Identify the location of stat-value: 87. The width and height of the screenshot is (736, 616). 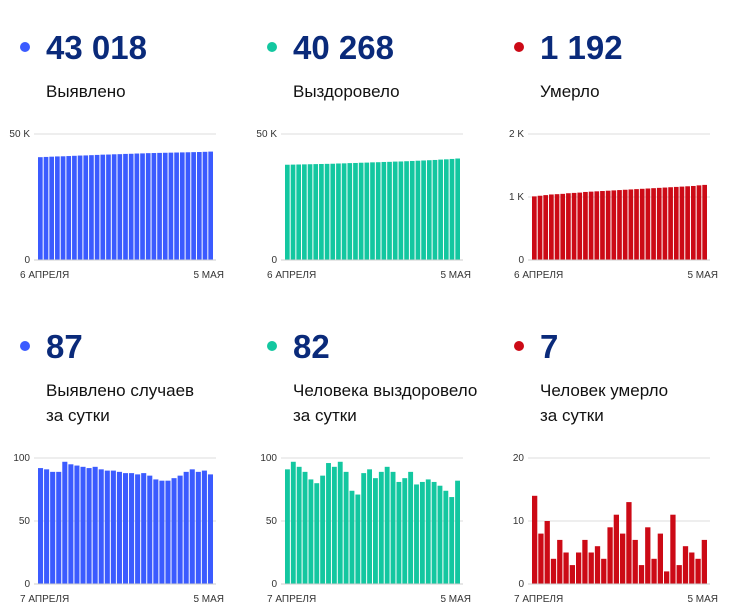
(64, 346).